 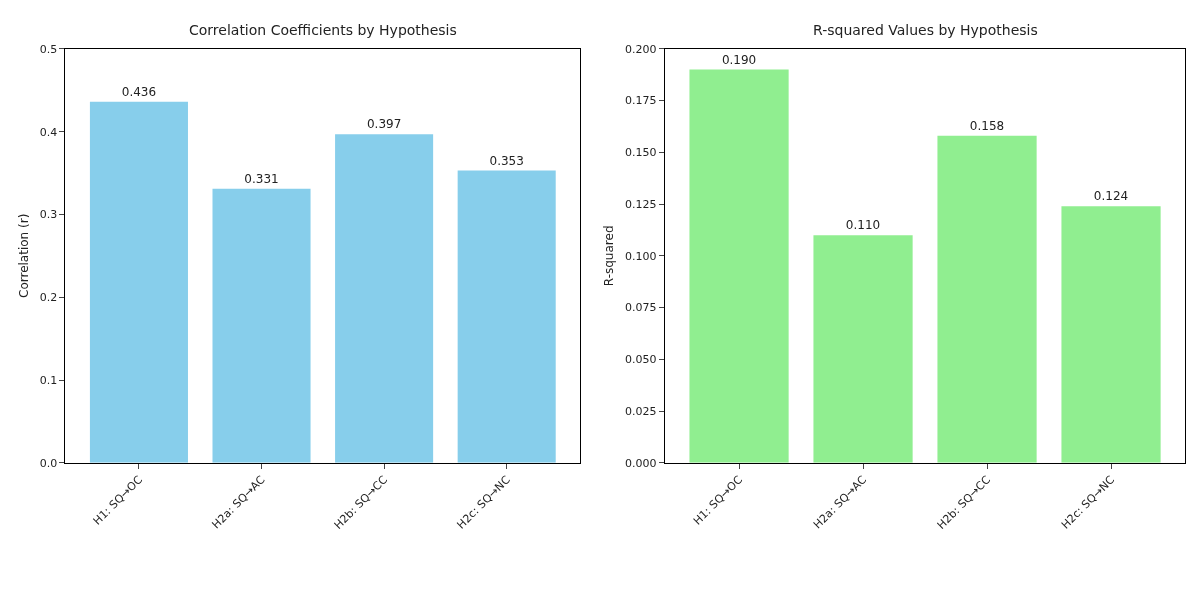 What do you see at coordinates (925, 30) in the screenshot?
I see `chart-title: R-squared Values by Hypothesis` at bounding box center [925, 30].